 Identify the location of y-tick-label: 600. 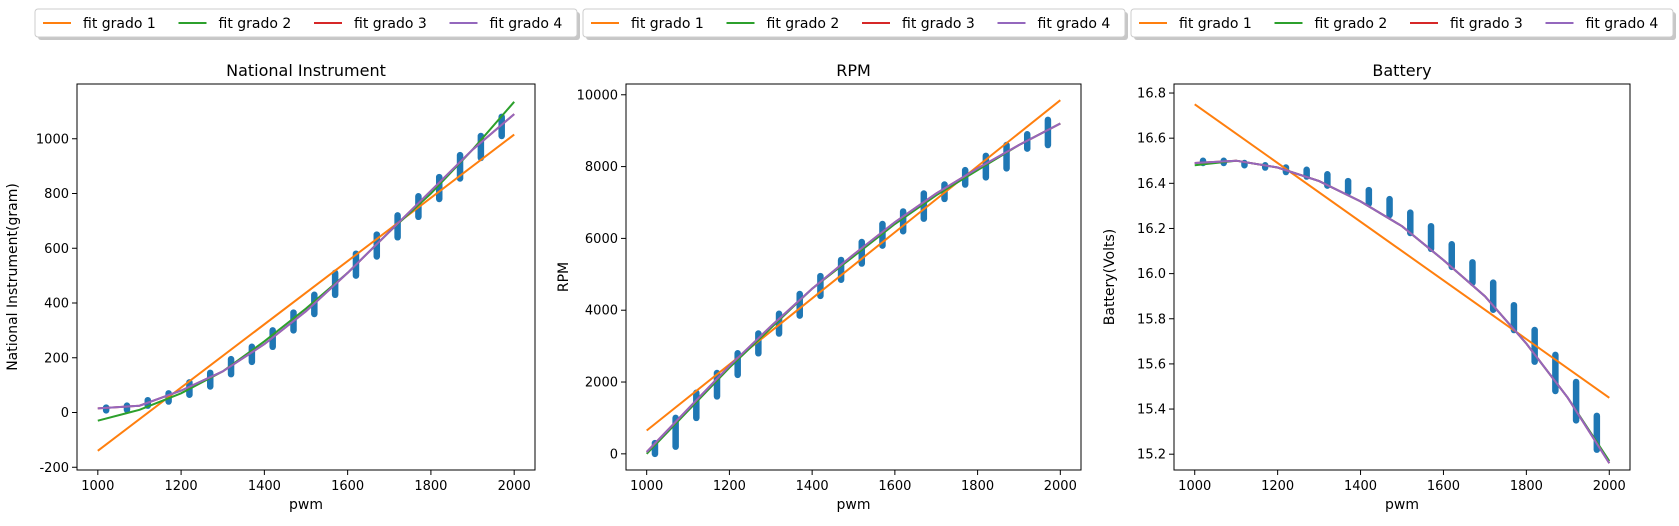
(56, 249).